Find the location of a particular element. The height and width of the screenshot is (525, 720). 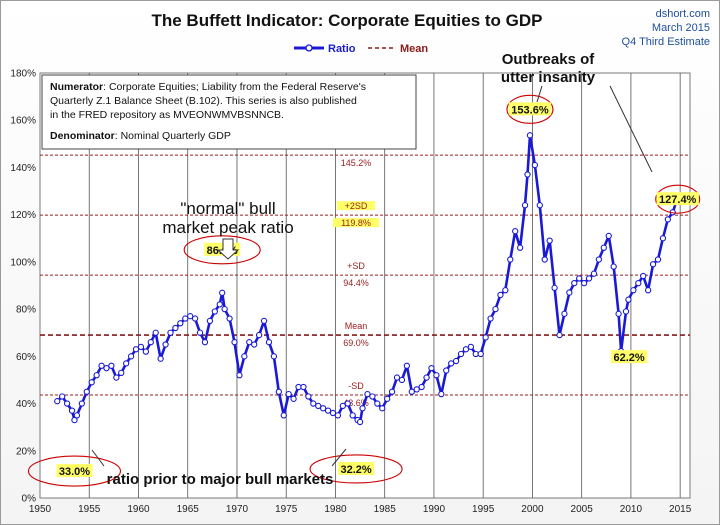

callout-value-label: 153.6% is located at coordinates (530, 110).